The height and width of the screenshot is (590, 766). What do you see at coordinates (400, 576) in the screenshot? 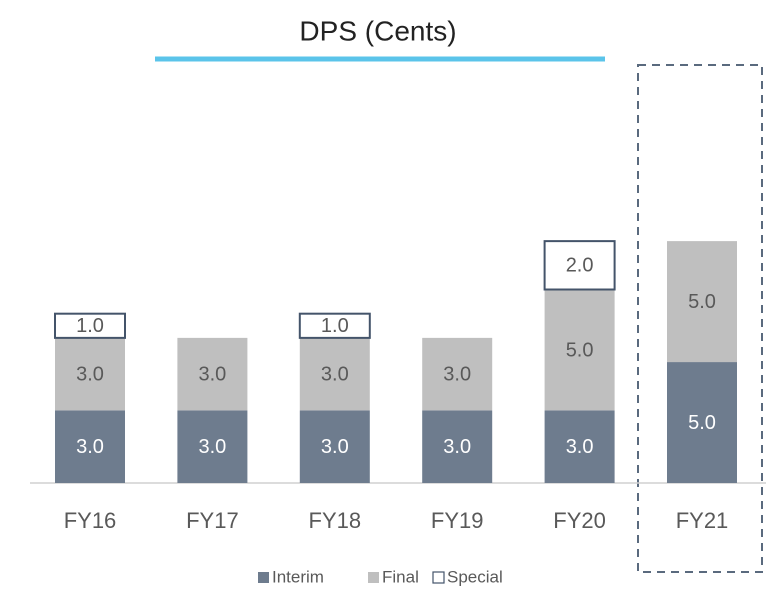
I see `legend-label: Final` at bounding box center [400, 576].